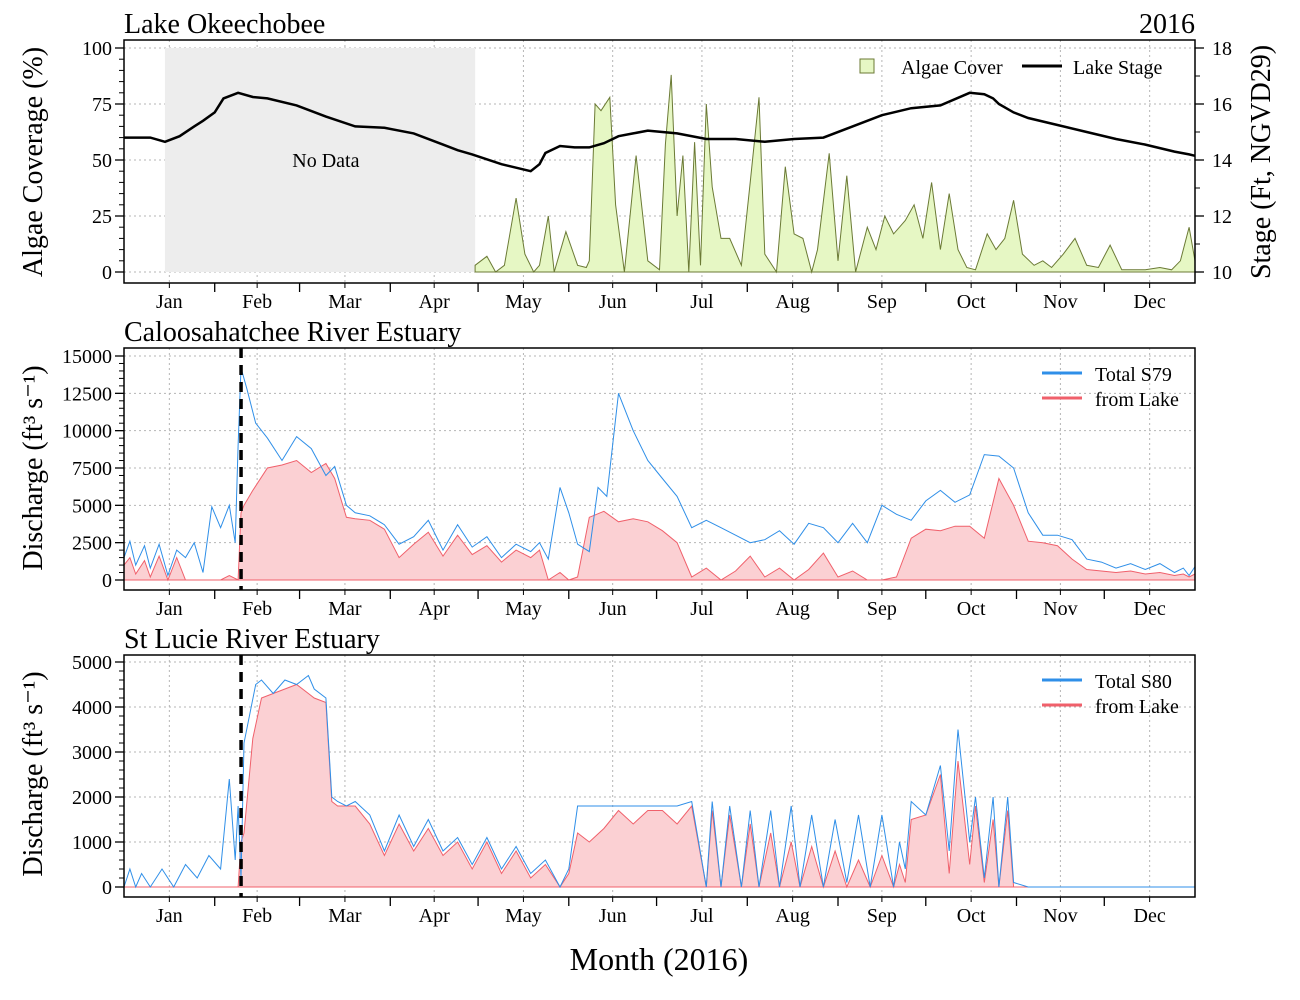 The image size is (1300, 1000). Describe the element at coordinates (33, 162) in the screenshot. I see `panel1-ylabel: Algae Coverage (%)` at that location.